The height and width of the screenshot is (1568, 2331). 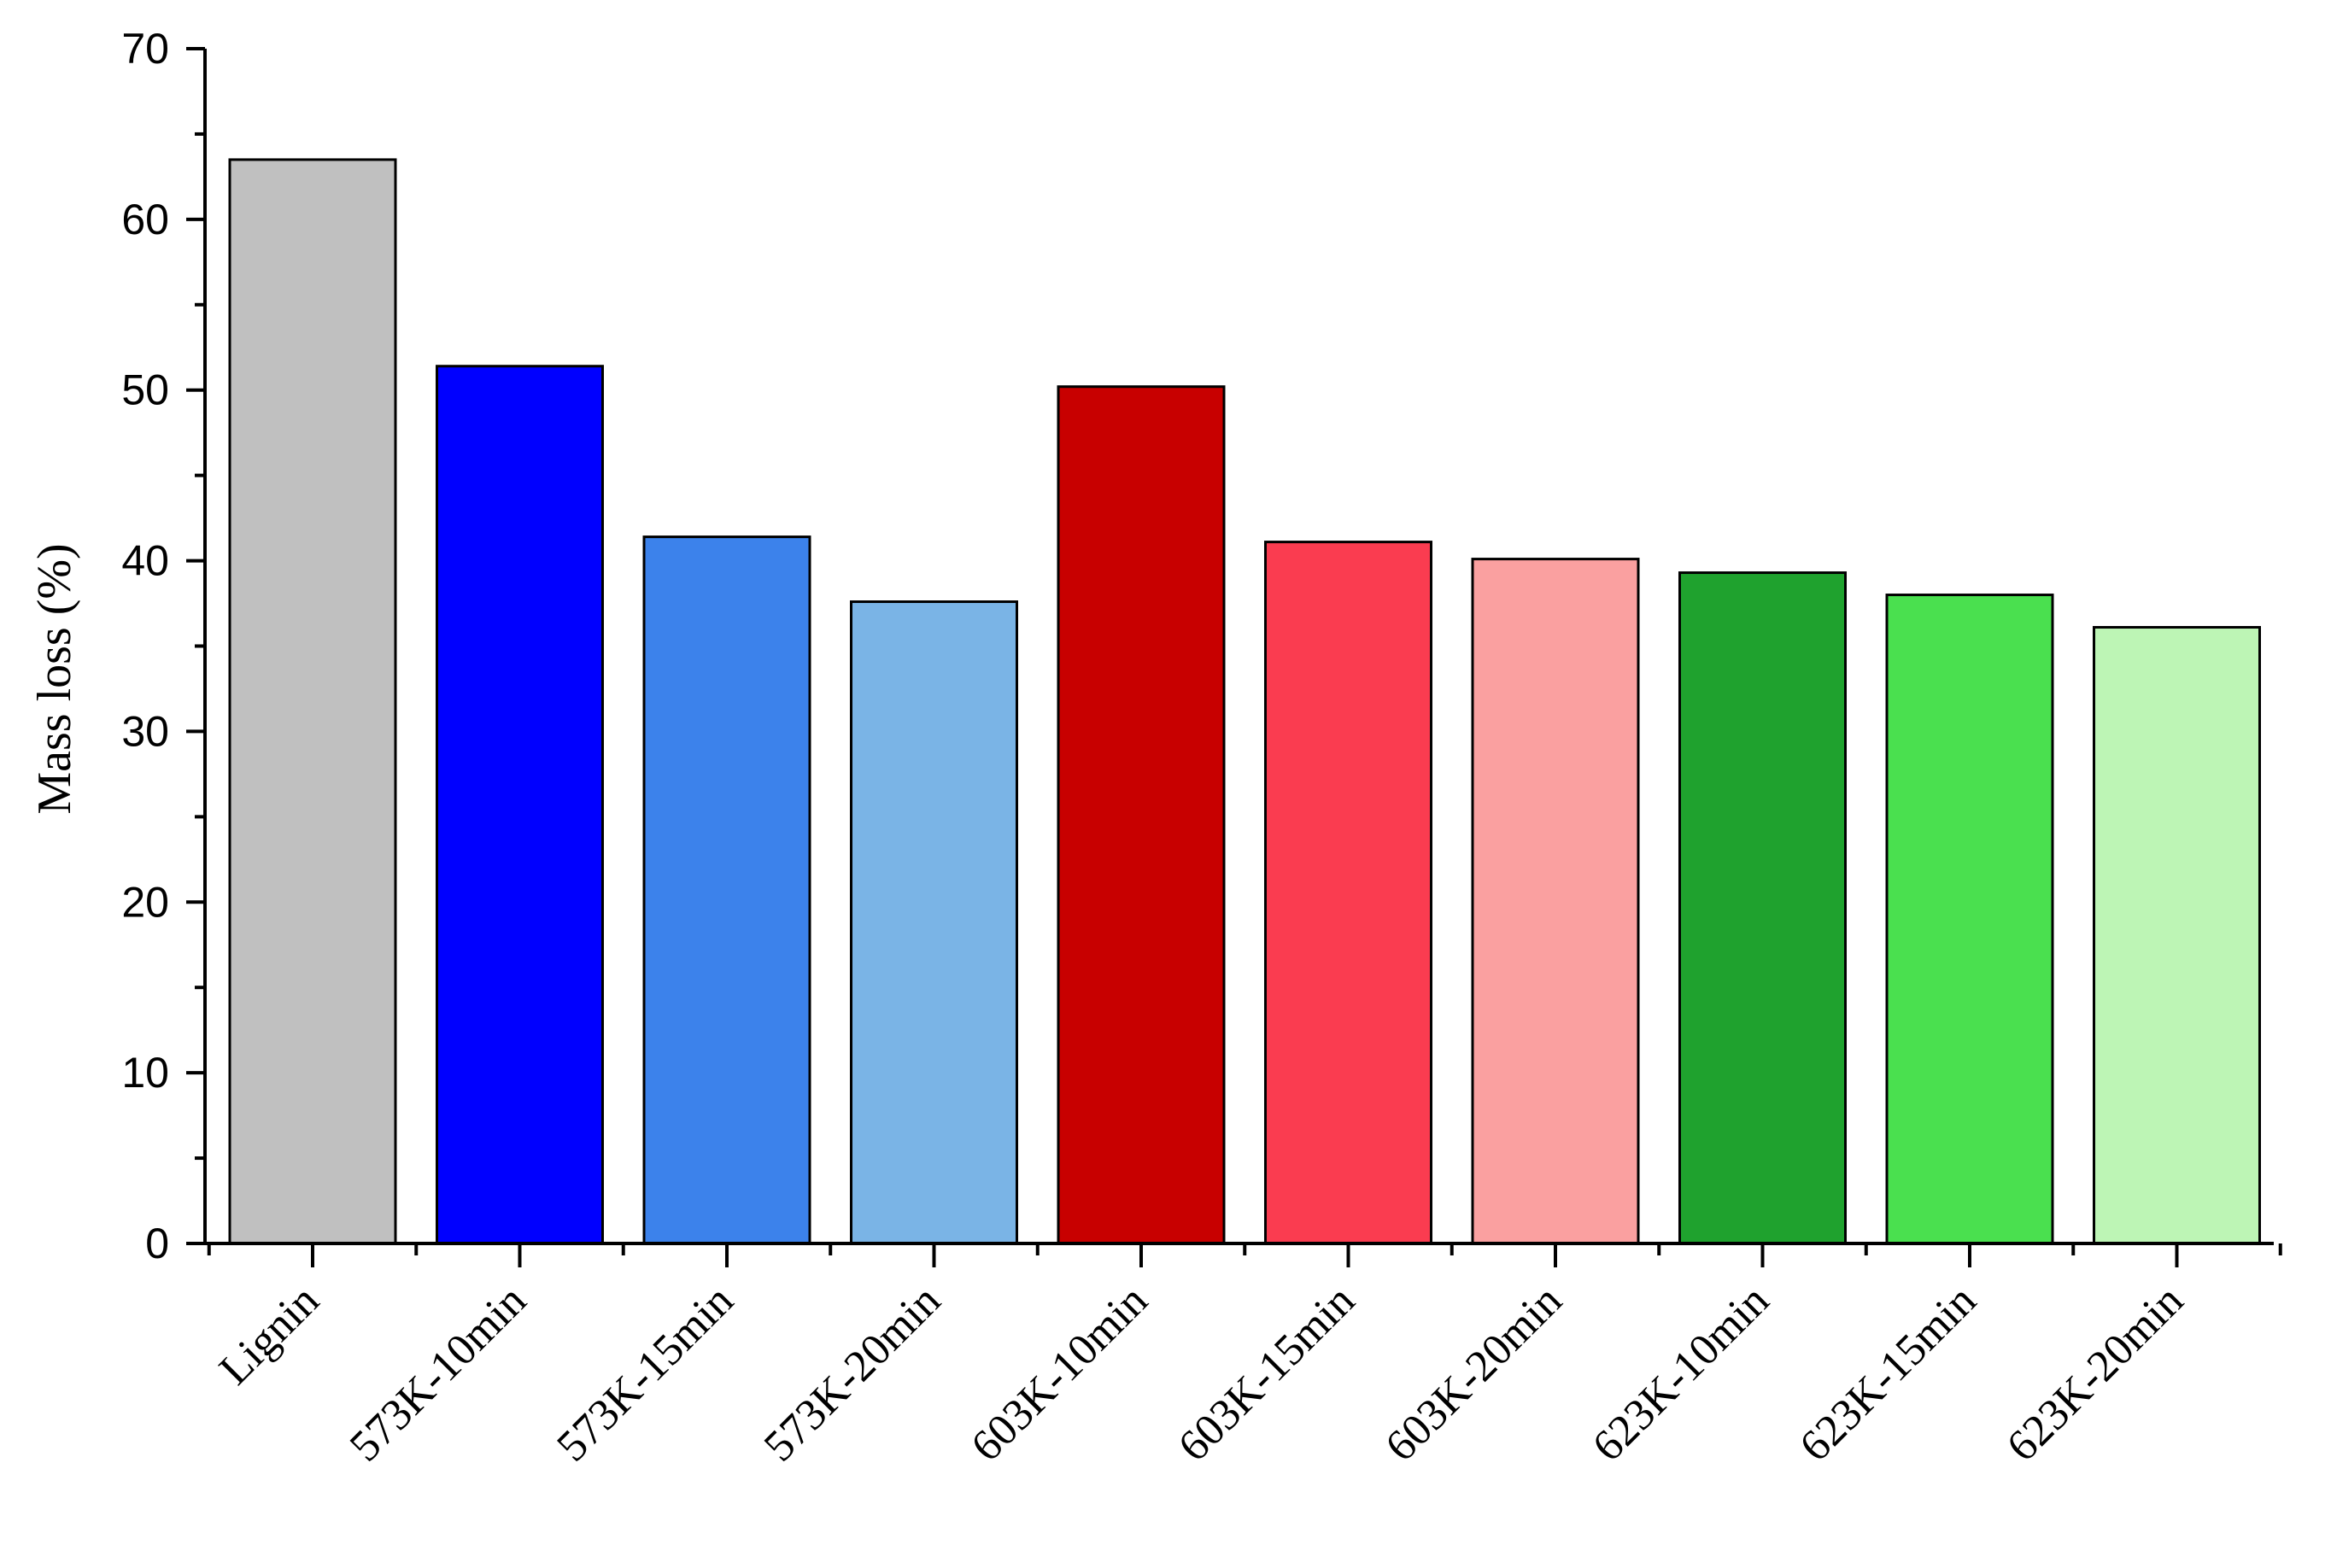 I want to click on x-tick-label: 623K-20min, so click(x=2096, y=1374).